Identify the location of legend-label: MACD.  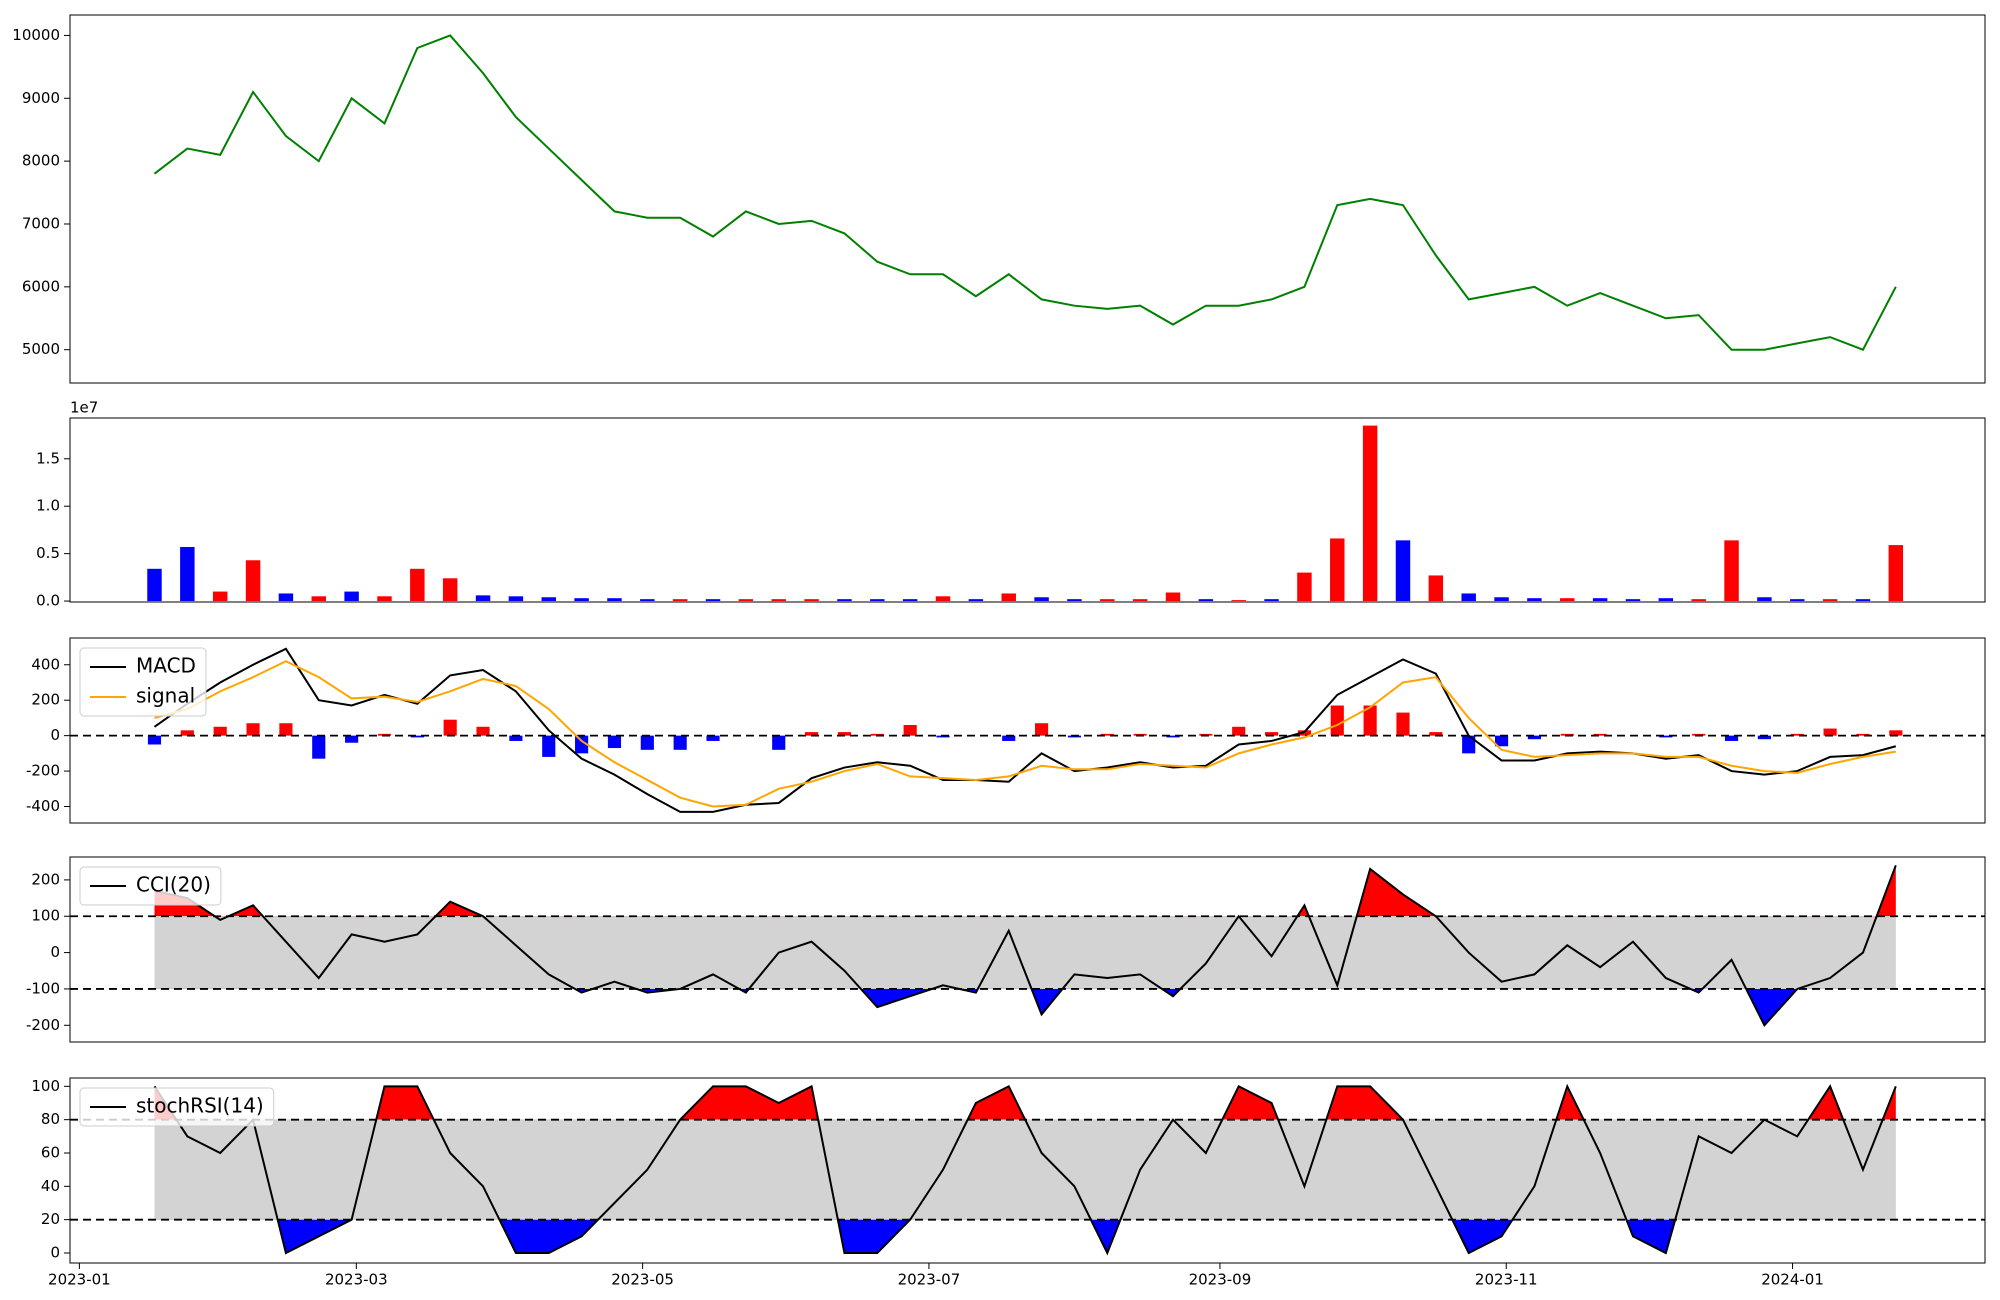
(166, 666).